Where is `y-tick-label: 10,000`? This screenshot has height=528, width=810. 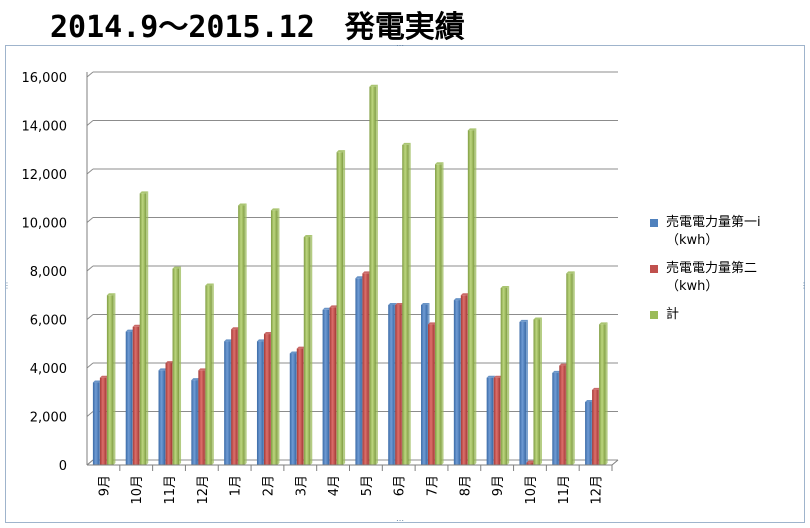
y-tick-label: 10,000 is located at coordinates (45, 224).